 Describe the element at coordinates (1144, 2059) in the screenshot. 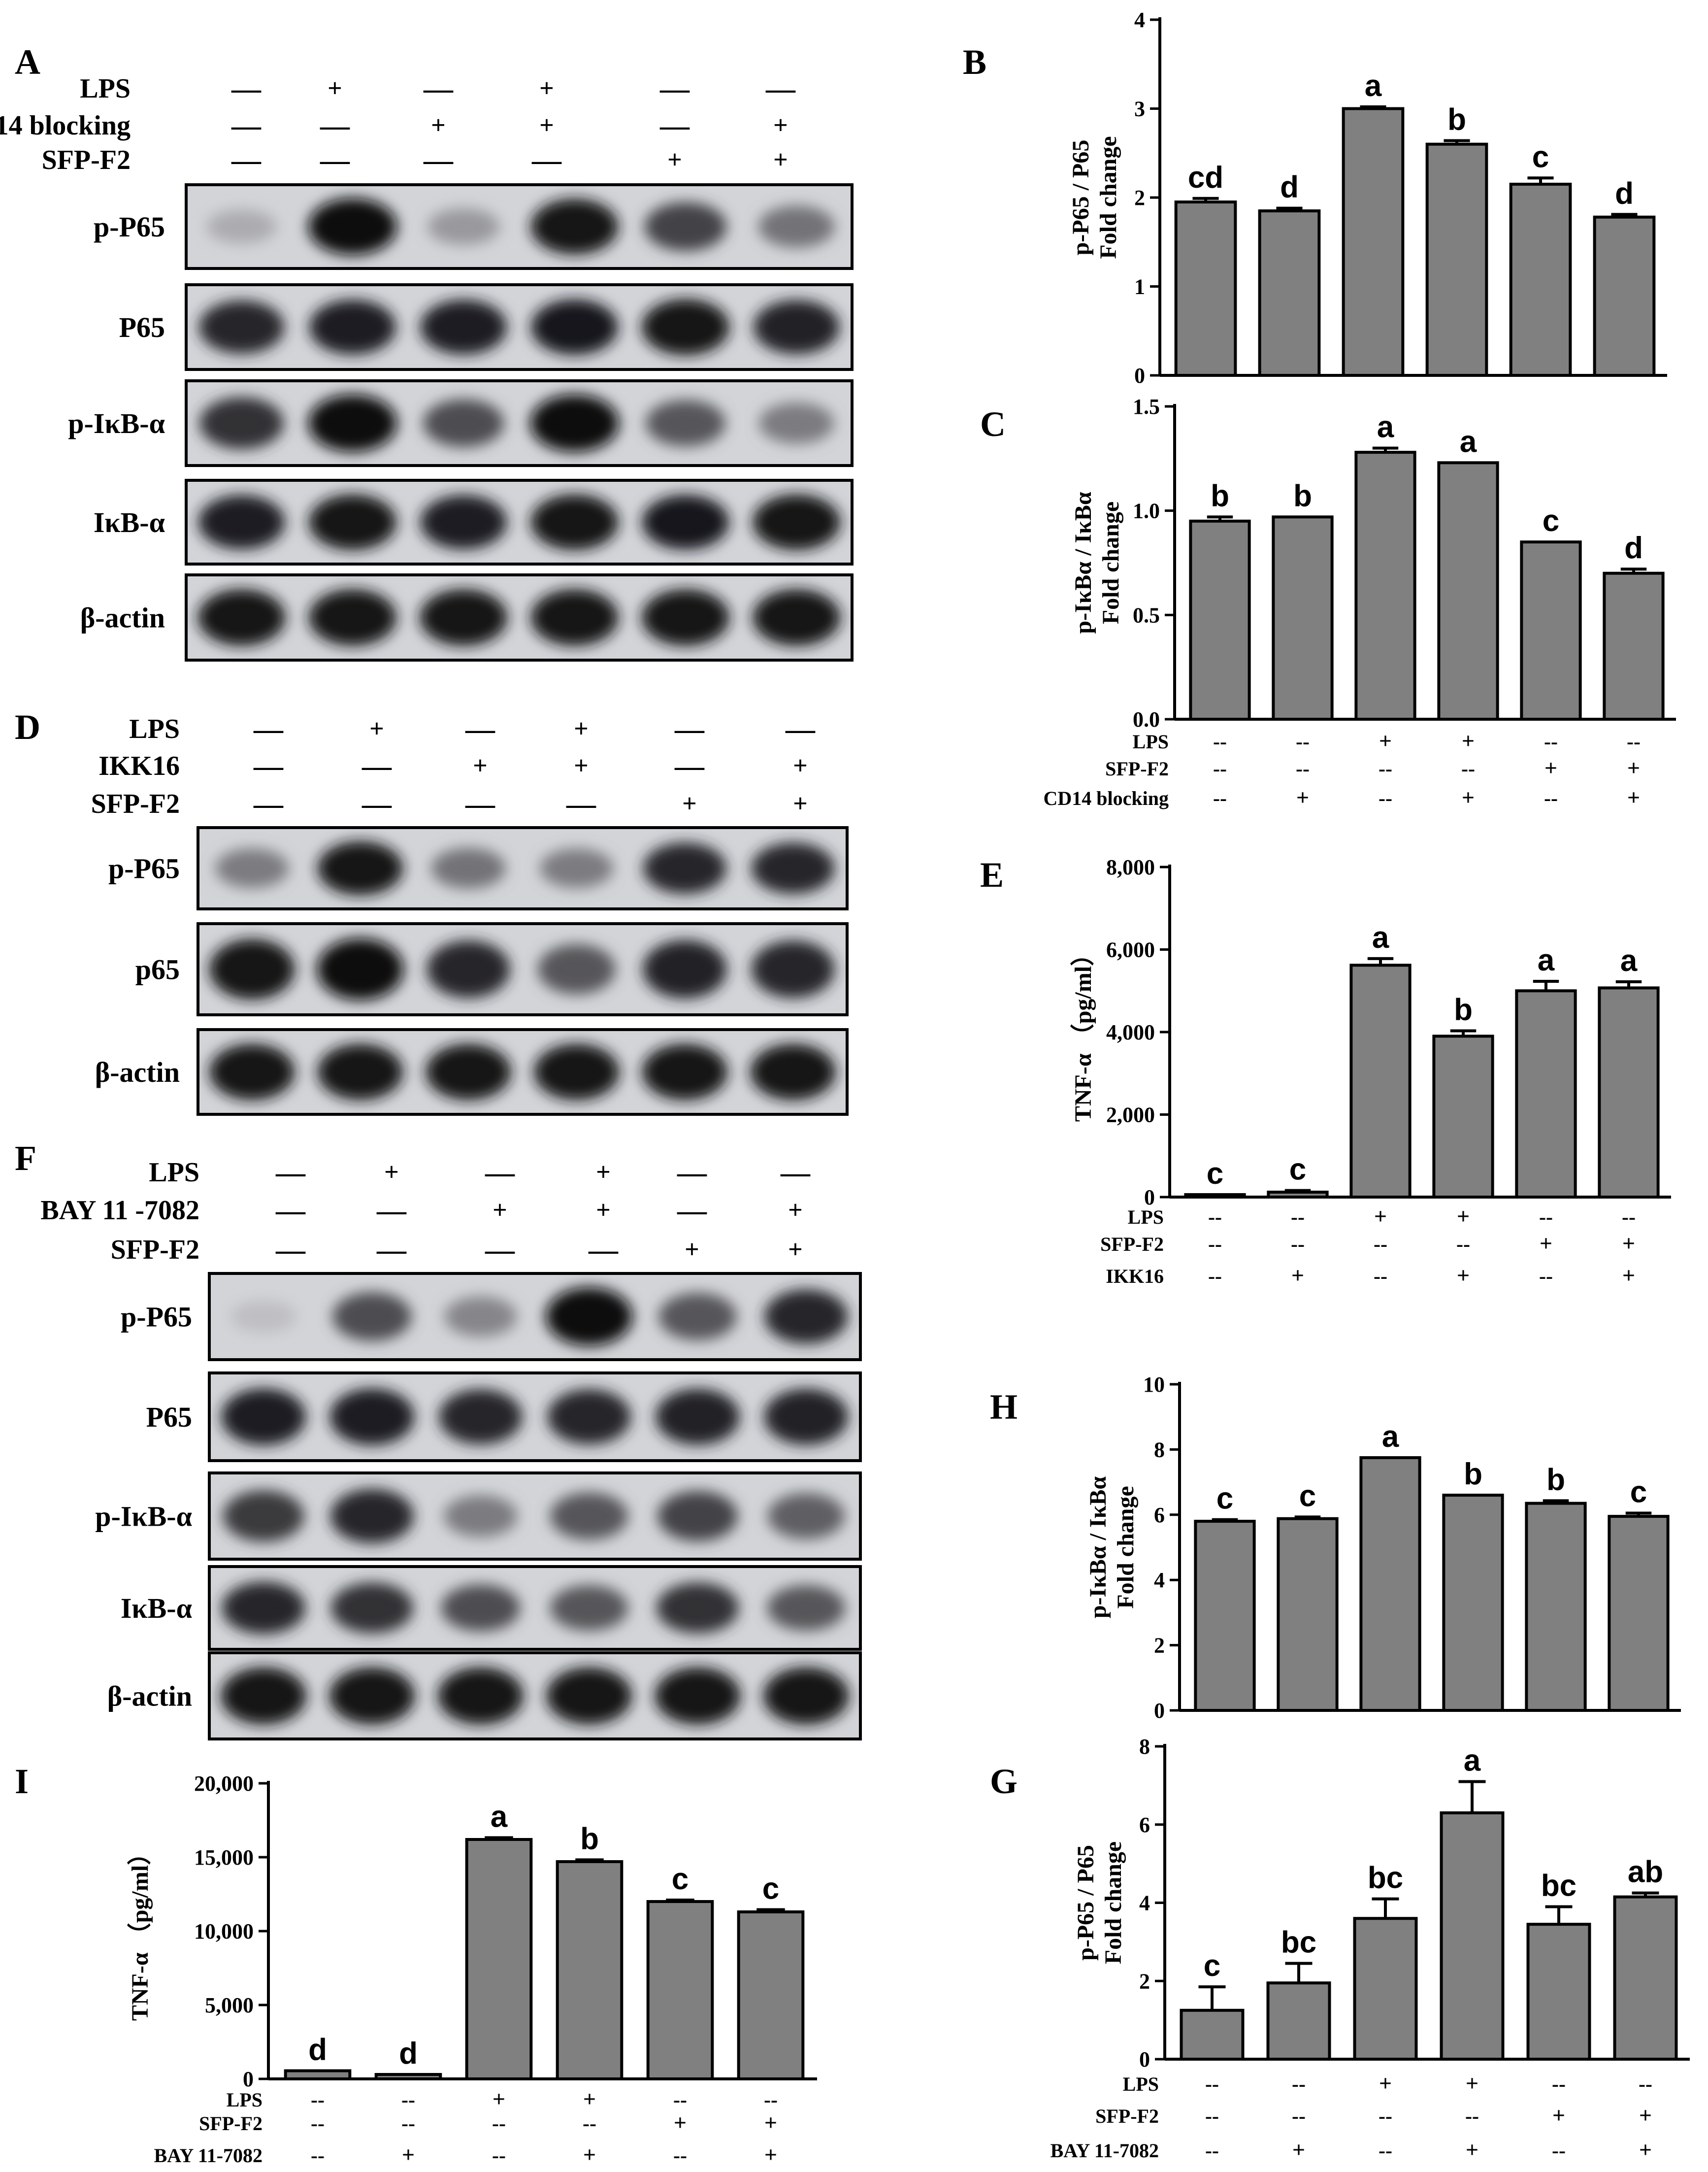

I see `y-tick-label: 0` at that location.